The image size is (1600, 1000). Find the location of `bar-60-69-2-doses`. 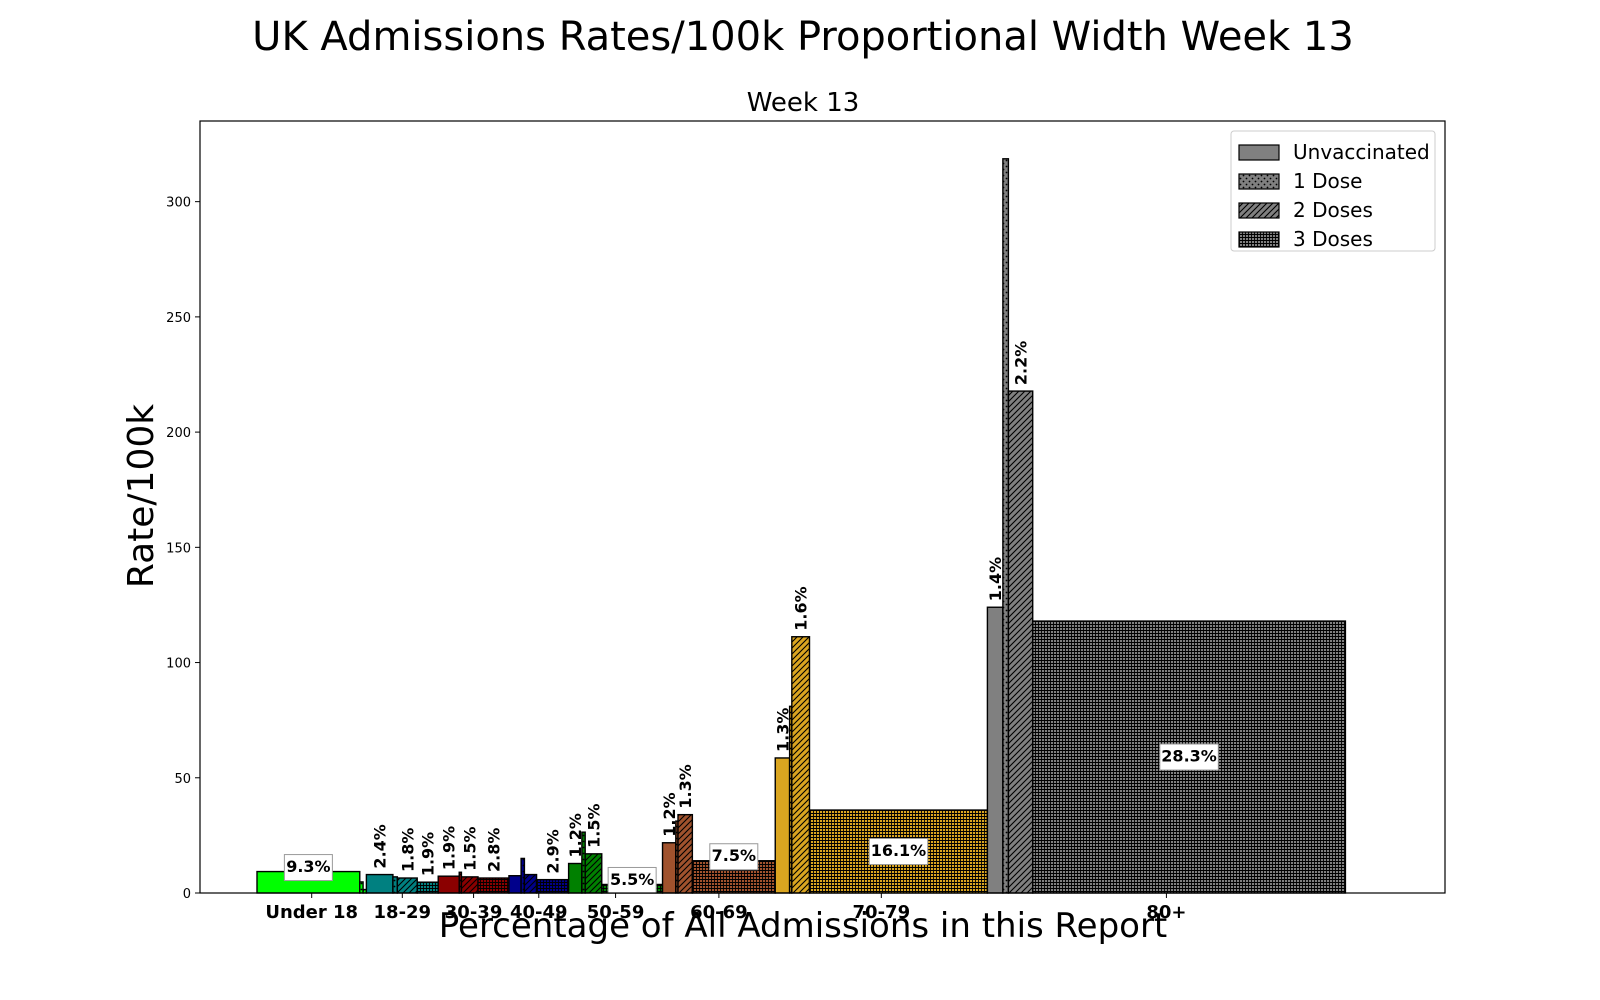

bar-60-69-2-doses is located at coordinates (685, 853).